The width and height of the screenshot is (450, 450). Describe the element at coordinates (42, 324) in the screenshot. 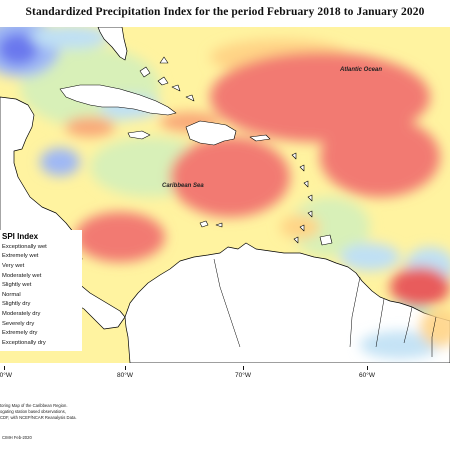

I see `legend-item: Severely dry` at that location.